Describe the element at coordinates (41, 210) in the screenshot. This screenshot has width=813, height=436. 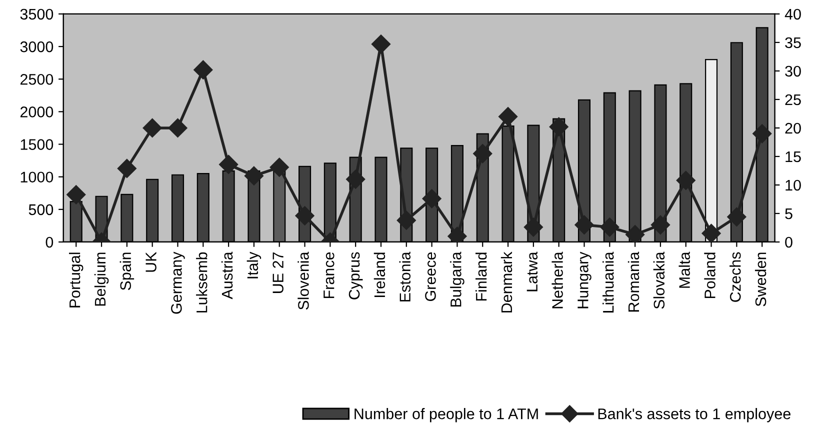
I see `y-tick-label: 500` at that location.